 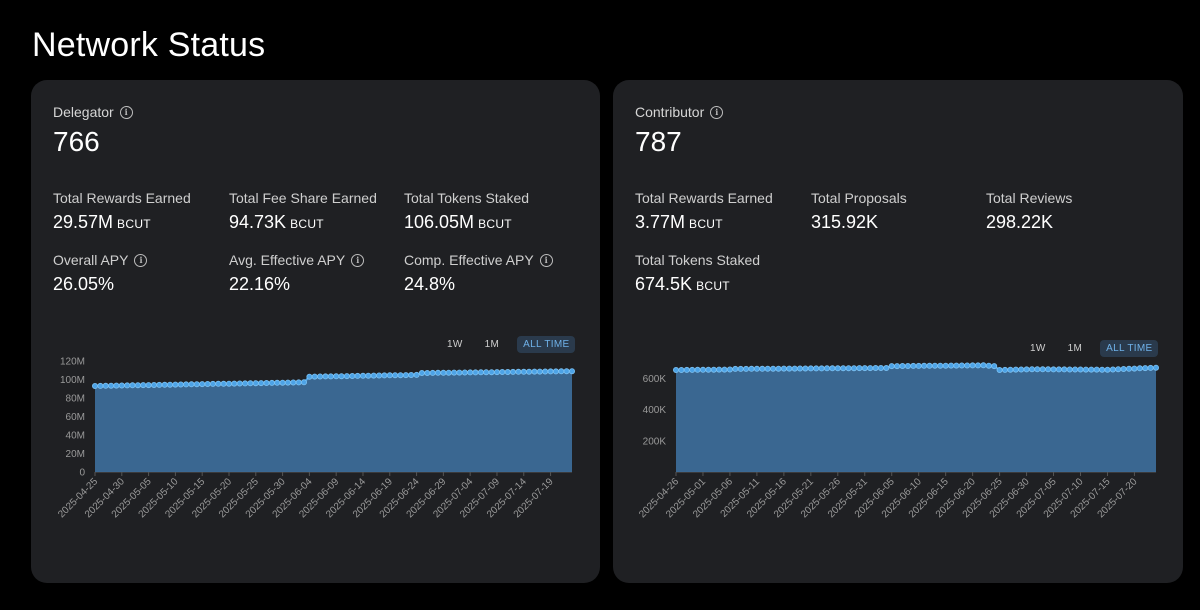 What do you see at coordinates (466, 211) in the screenshot?
I see `stat-total-tokens-staked: Total Tokens Staked 106.05M BCUT` at bounding box center [466, 211].